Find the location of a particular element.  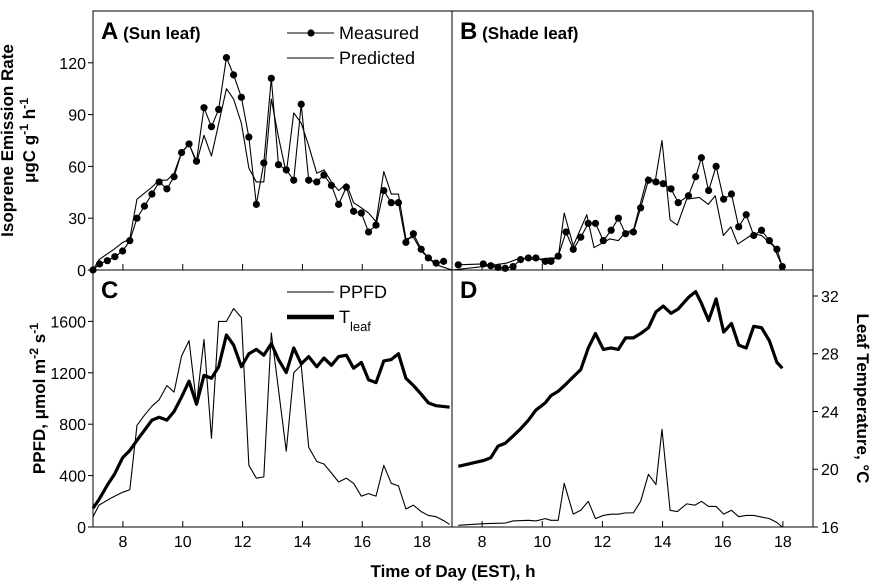

chart-title: D is located at coordinates (469, 290).